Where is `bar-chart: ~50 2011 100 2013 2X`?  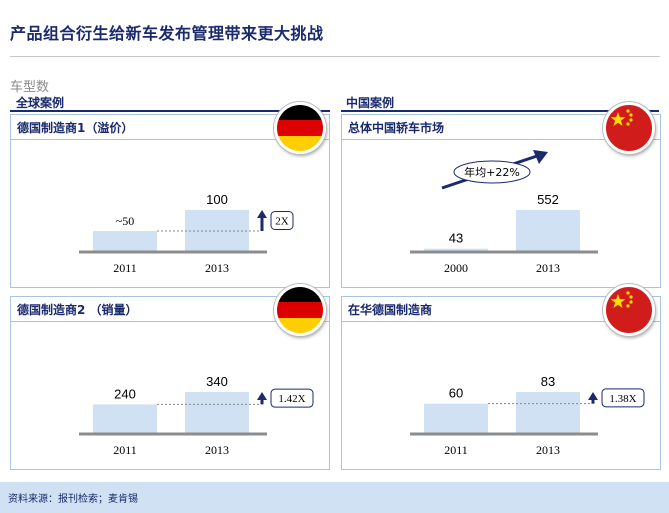 bar-chart: ~50 2011 100 2013 2X is located at coordinates (186, 233).